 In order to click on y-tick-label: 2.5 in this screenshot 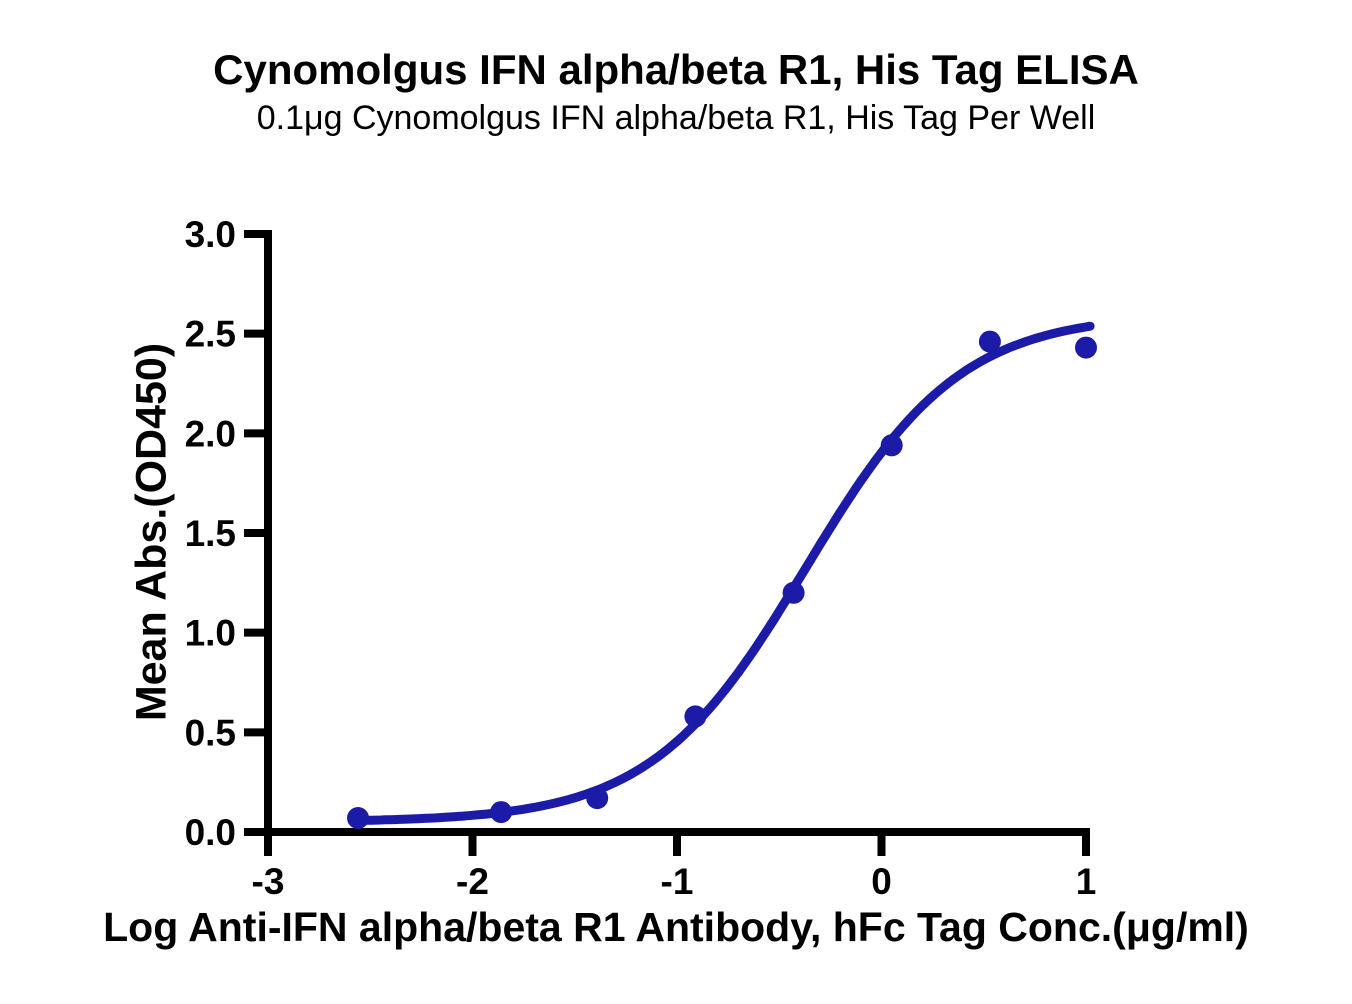, I will do `click(210, 334)`.